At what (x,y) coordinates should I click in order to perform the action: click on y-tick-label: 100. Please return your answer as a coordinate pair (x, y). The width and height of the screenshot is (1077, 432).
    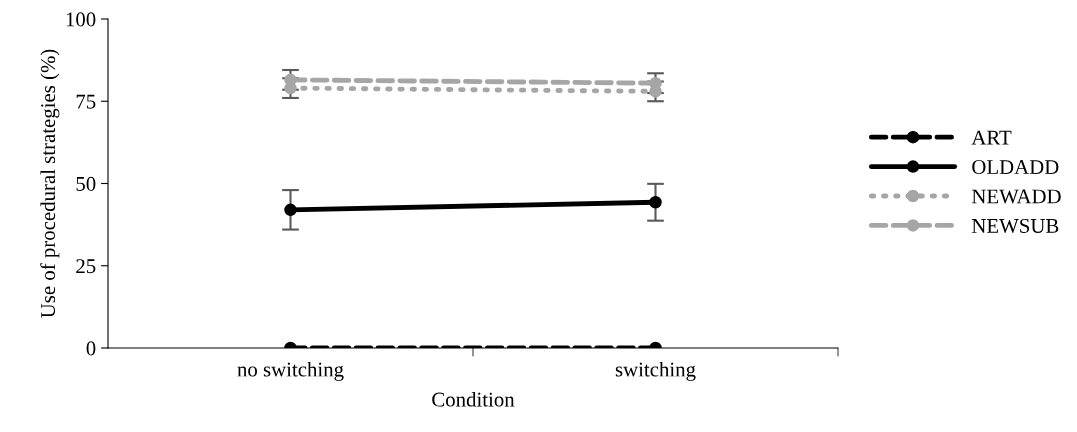
    Looking at the image, I should click on (81, 19).